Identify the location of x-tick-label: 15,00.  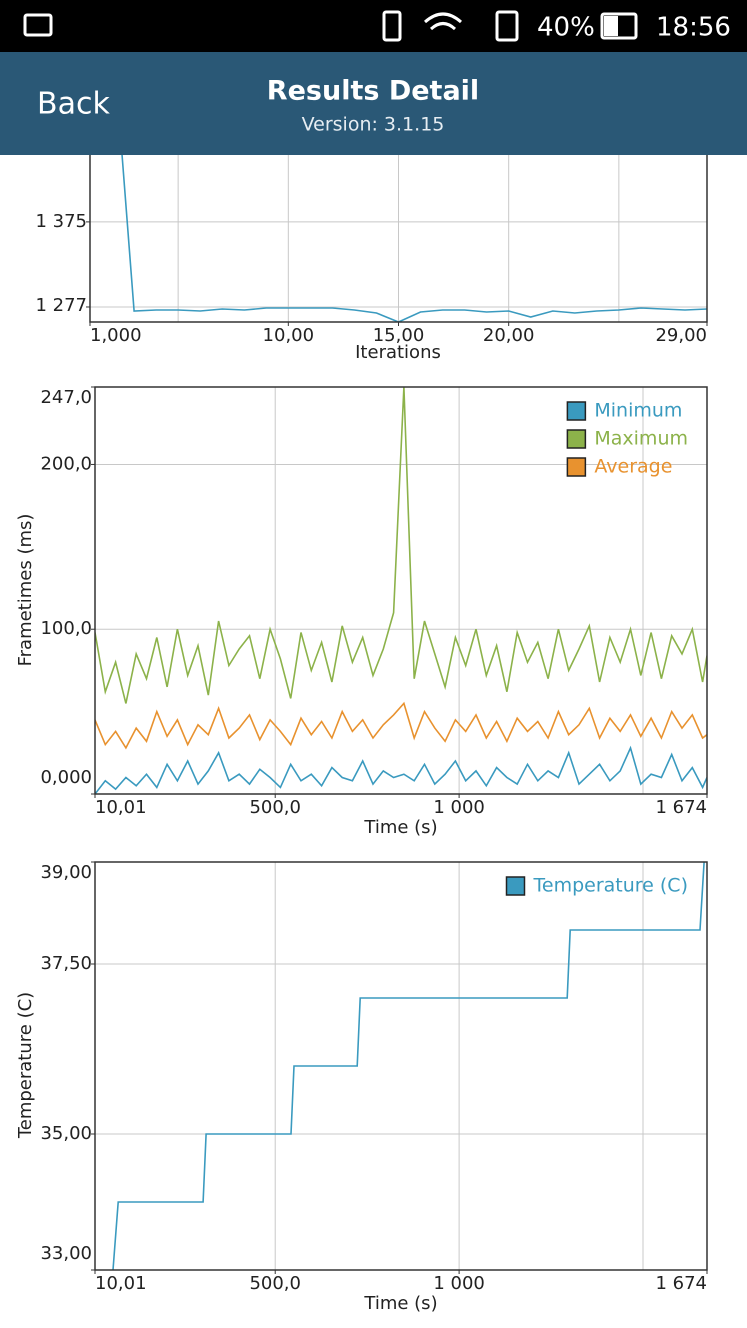
(399, 335).